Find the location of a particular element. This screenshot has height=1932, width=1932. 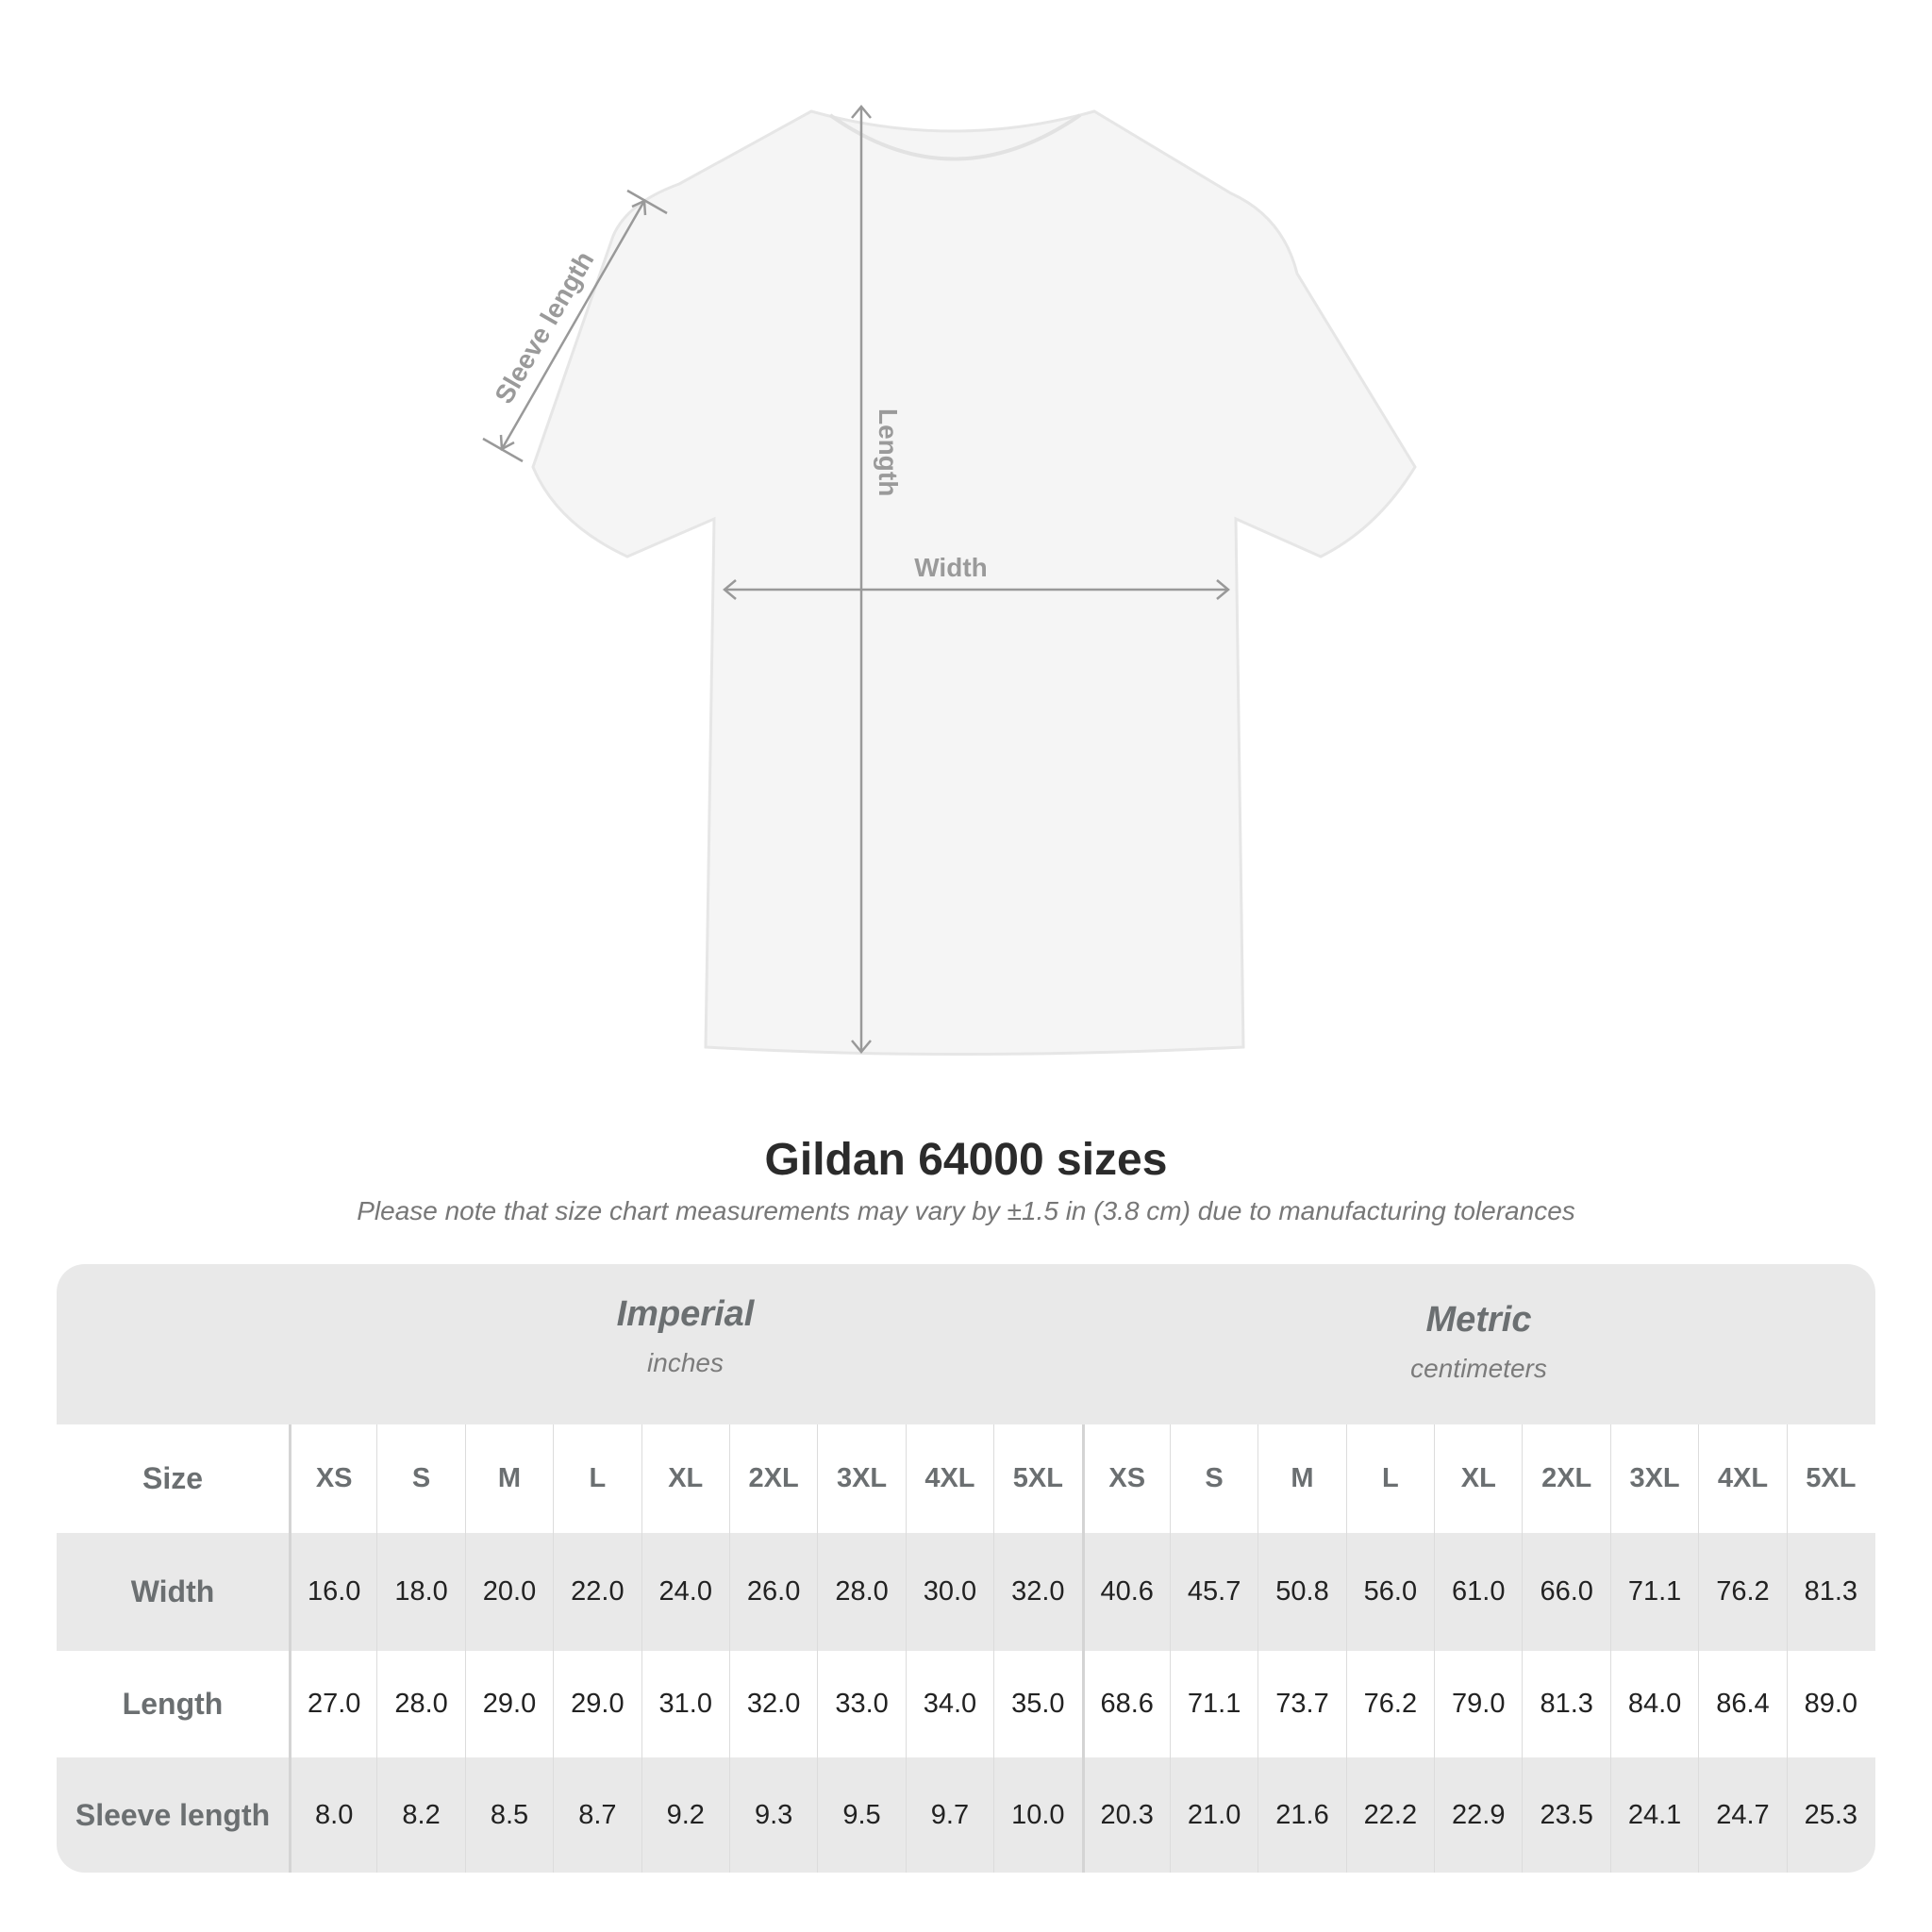

imperial-title: Imperial is located at coordinates (686, 1314).